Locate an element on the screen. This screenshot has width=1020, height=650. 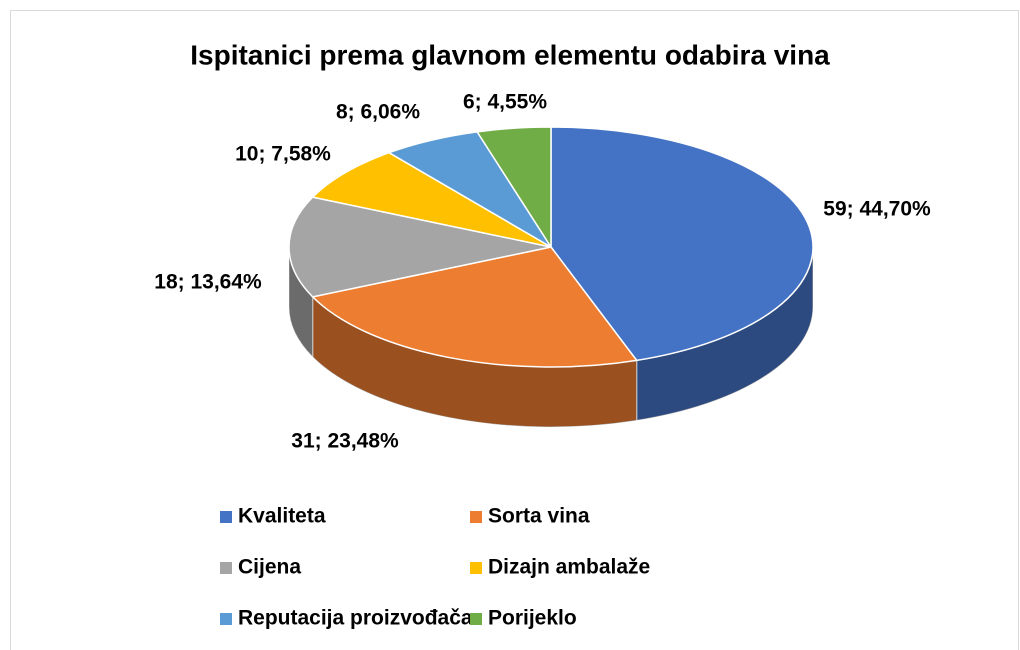
data-label: 18; 13,64% is located at coordinates (208, 282).